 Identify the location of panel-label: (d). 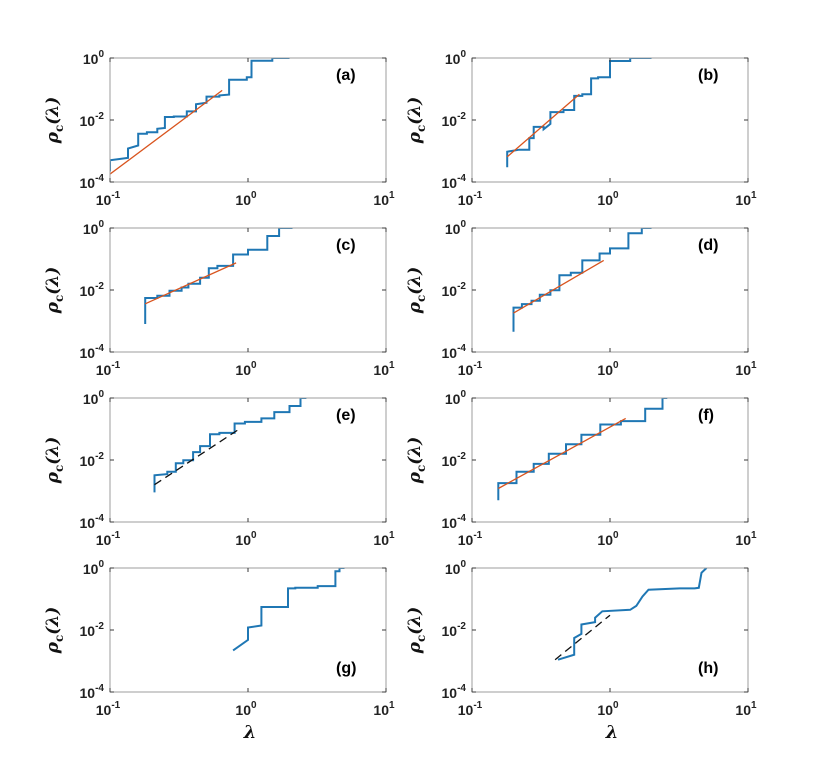
(708, 245).